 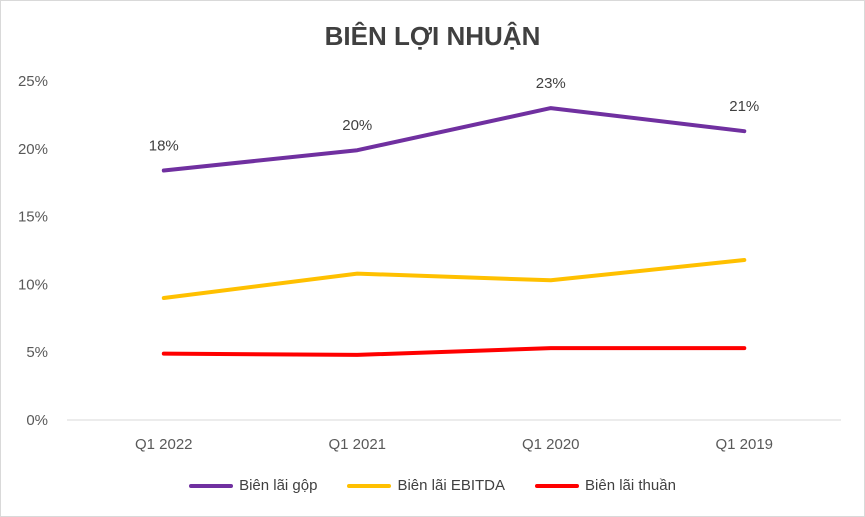 I want to click on series-line-gross-margin, so click(x=454, y=139).